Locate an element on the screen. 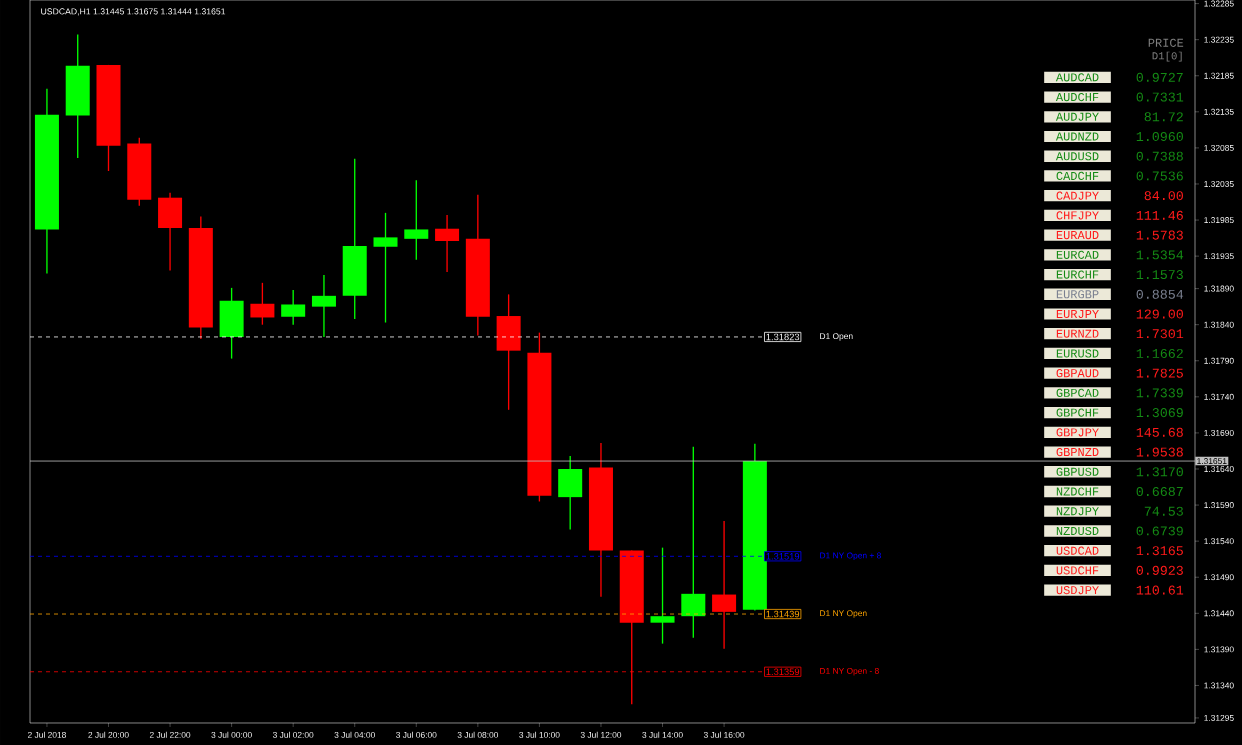  y-tick-label: 1.31935 is located at coordinates (1219, 256).